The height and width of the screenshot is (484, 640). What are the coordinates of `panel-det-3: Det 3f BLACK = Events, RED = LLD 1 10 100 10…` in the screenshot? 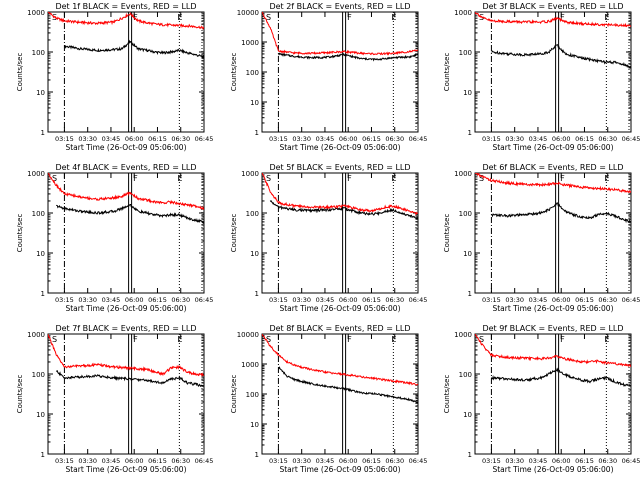 It's located at (541, 77).